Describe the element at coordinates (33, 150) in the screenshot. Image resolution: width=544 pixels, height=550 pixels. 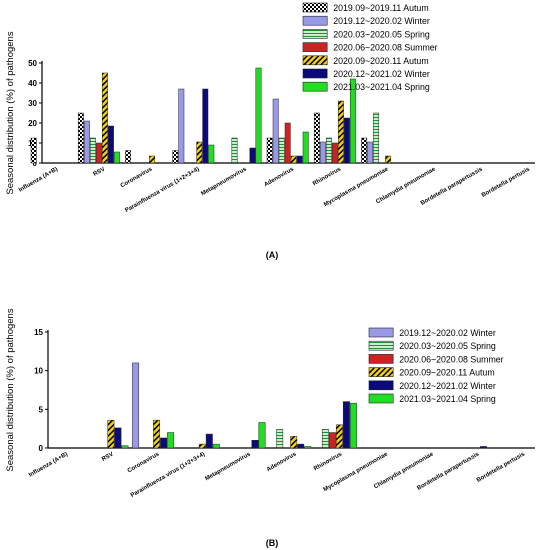
I see `bar-influenza-a-b-2019-09-2019-11-autum` at that location.